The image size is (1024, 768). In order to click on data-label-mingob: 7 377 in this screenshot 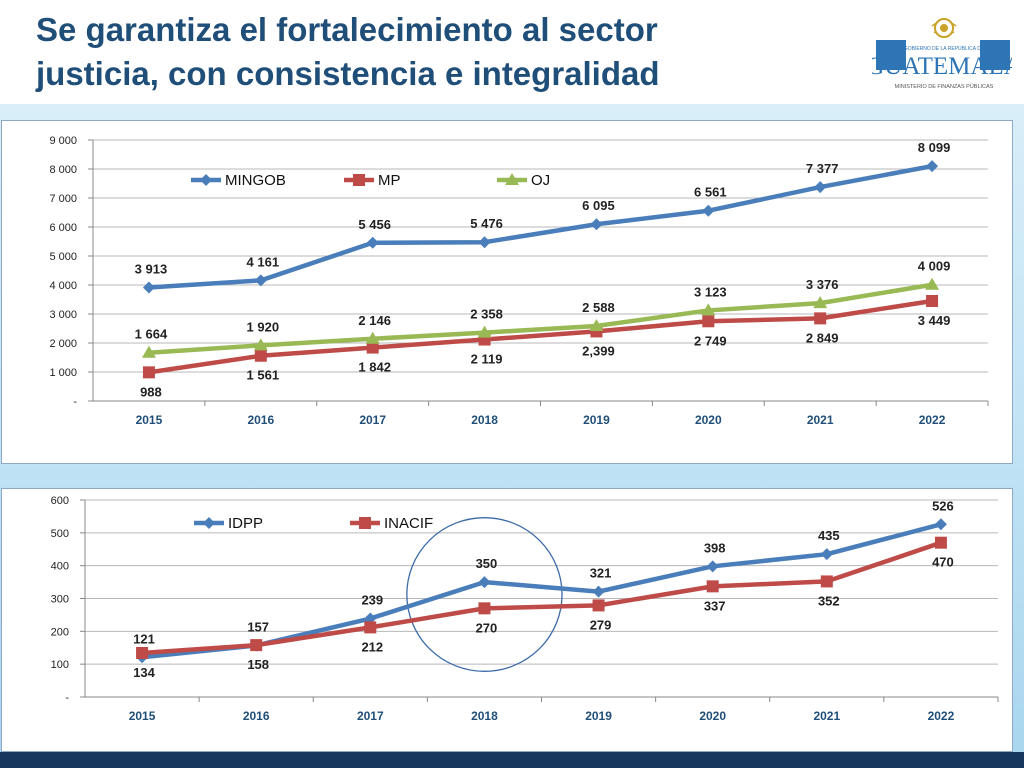, I will do `click(822, 168)`.